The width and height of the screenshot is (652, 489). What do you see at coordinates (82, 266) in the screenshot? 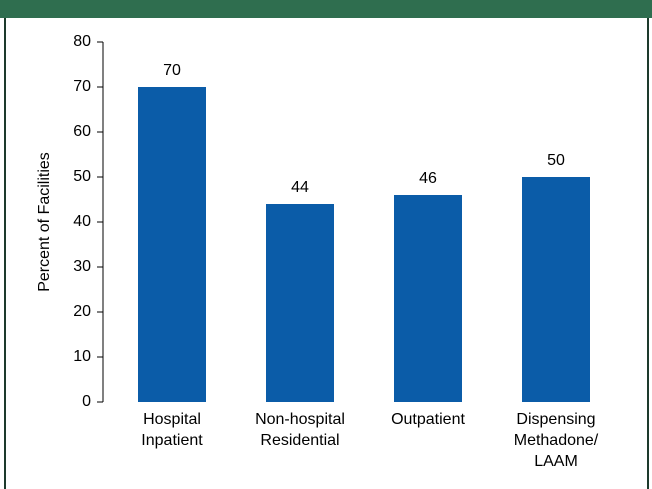
I see `y-tick-label: 30` at bounding box center [82, 266].